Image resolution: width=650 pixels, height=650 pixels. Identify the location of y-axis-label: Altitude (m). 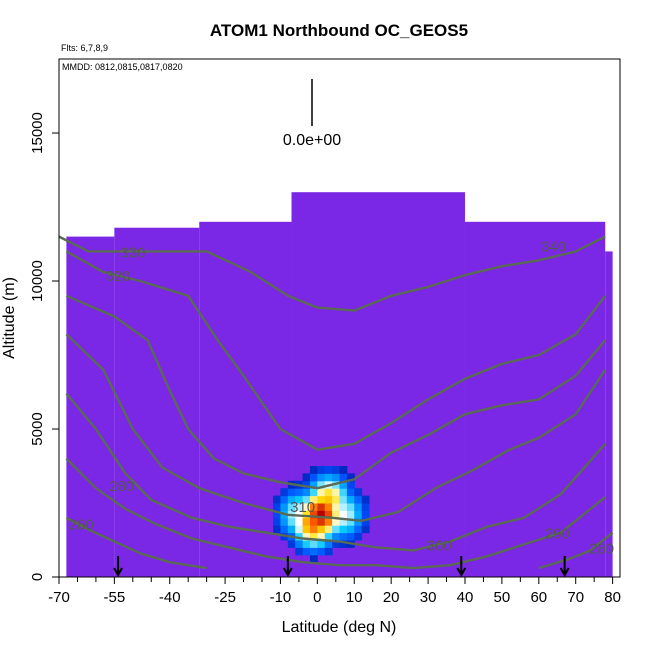
(9, 318).